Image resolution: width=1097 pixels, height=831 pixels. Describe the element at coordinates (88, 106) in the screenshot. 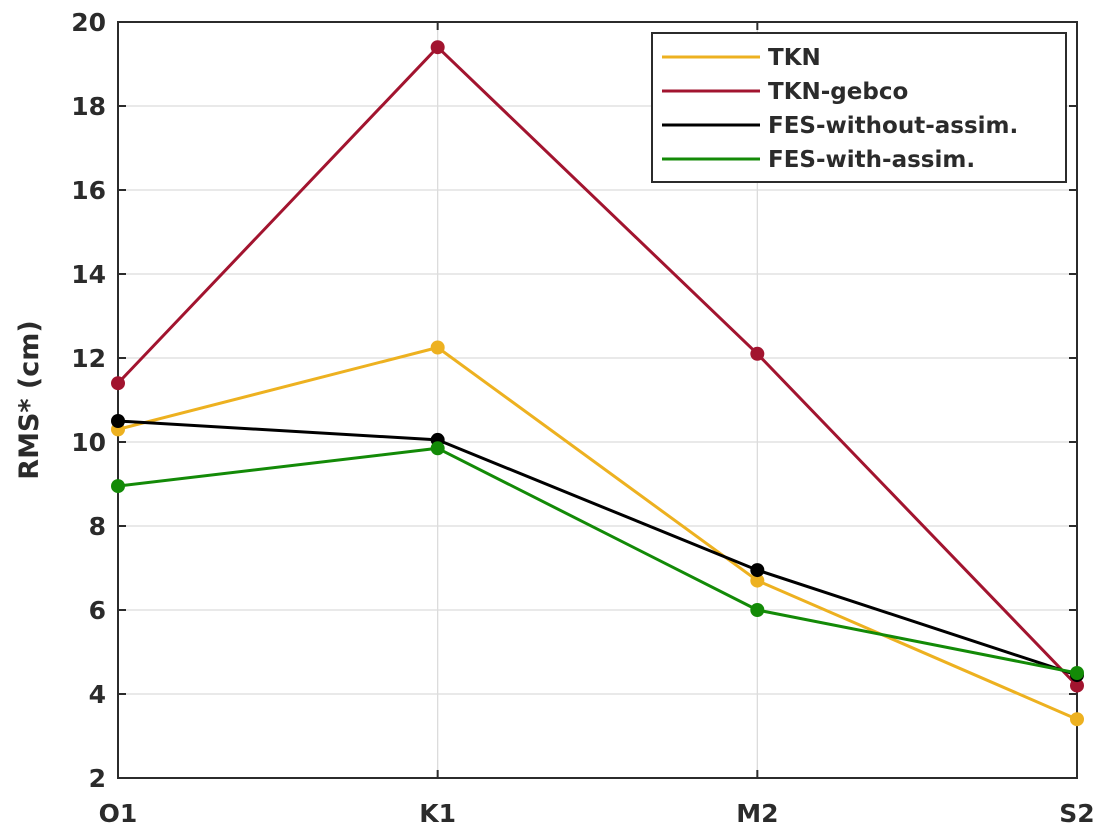

I see `y-tick-label: 18` at that location.